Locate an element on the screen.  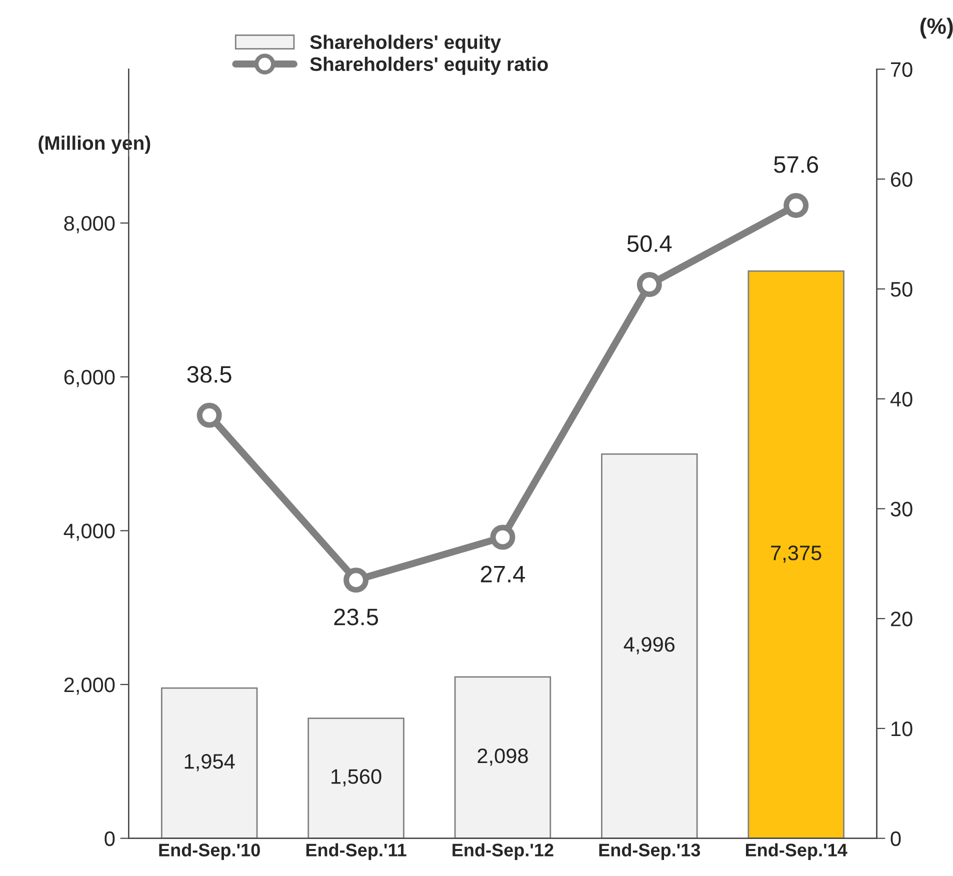
y2-tick-label: 20 is located at coordinates (901, 619).